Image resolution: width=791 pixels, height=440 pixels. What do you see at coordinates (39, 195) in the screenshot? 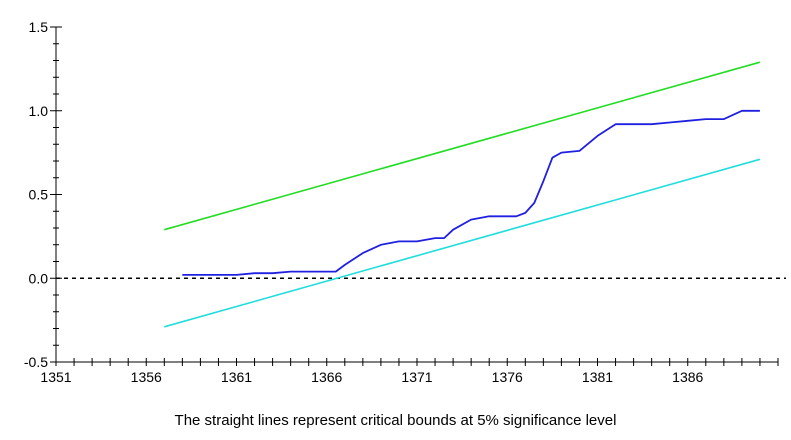
I see `y-tick-label: 0.5` at bounding box center [39, 195].